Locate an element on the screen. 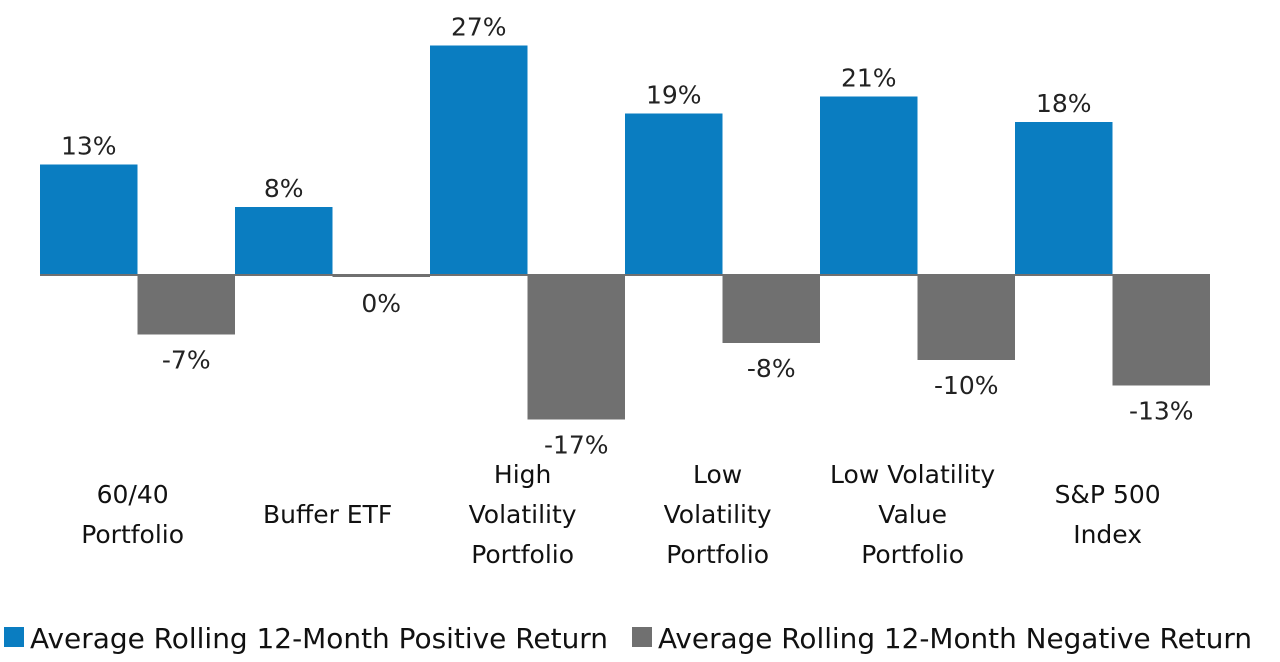 The height and width of the screenshot is (662, 1280). legend-label-positive: Average Rolling 12-Month Positive Return is located at coordinates (319, 638).